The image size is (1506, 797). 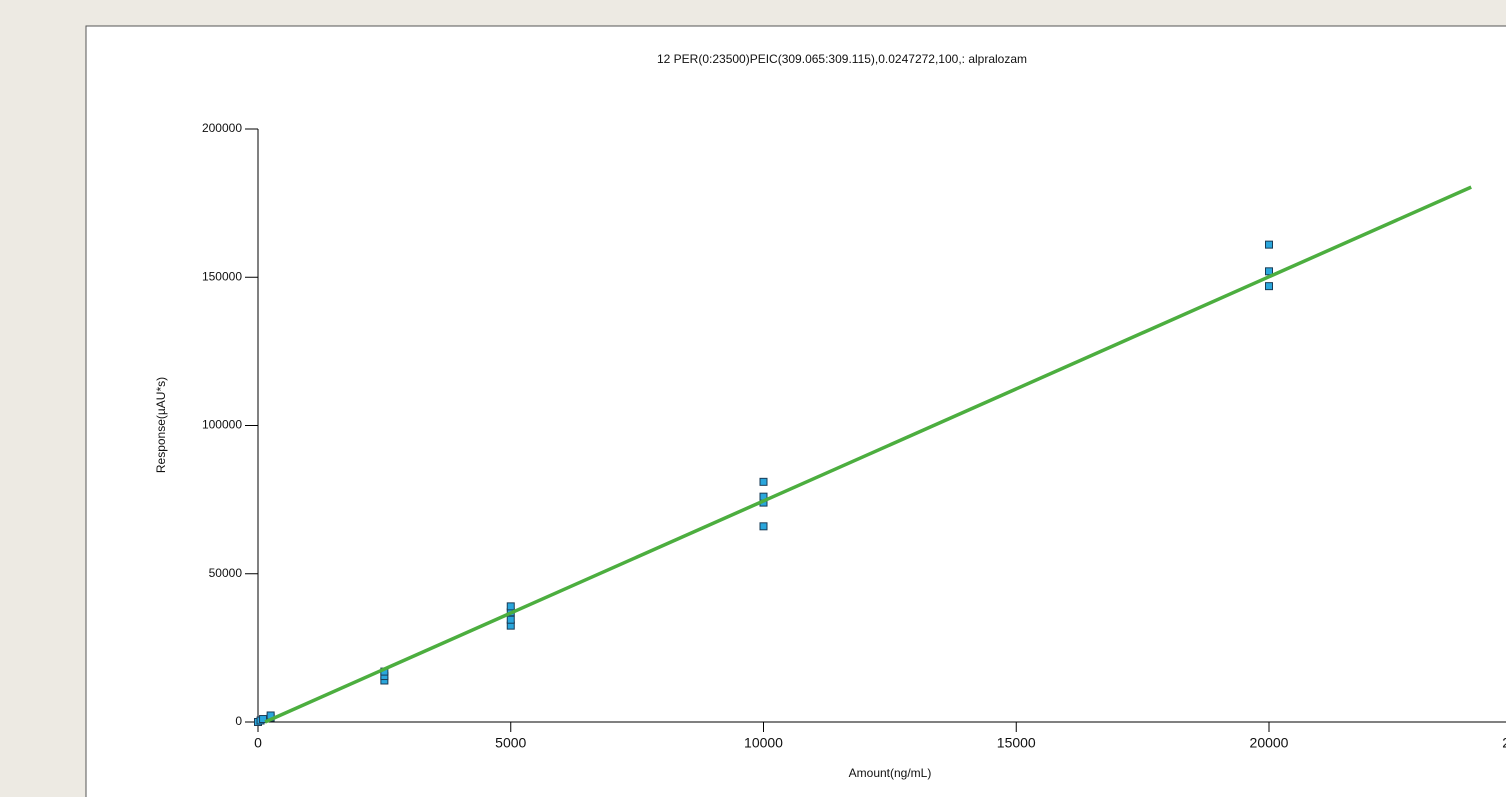 What do you see at coordinates (1504, 743) in the screenshot?
I see `x-tick-label: 25000` at bounding box center [1504, 743].